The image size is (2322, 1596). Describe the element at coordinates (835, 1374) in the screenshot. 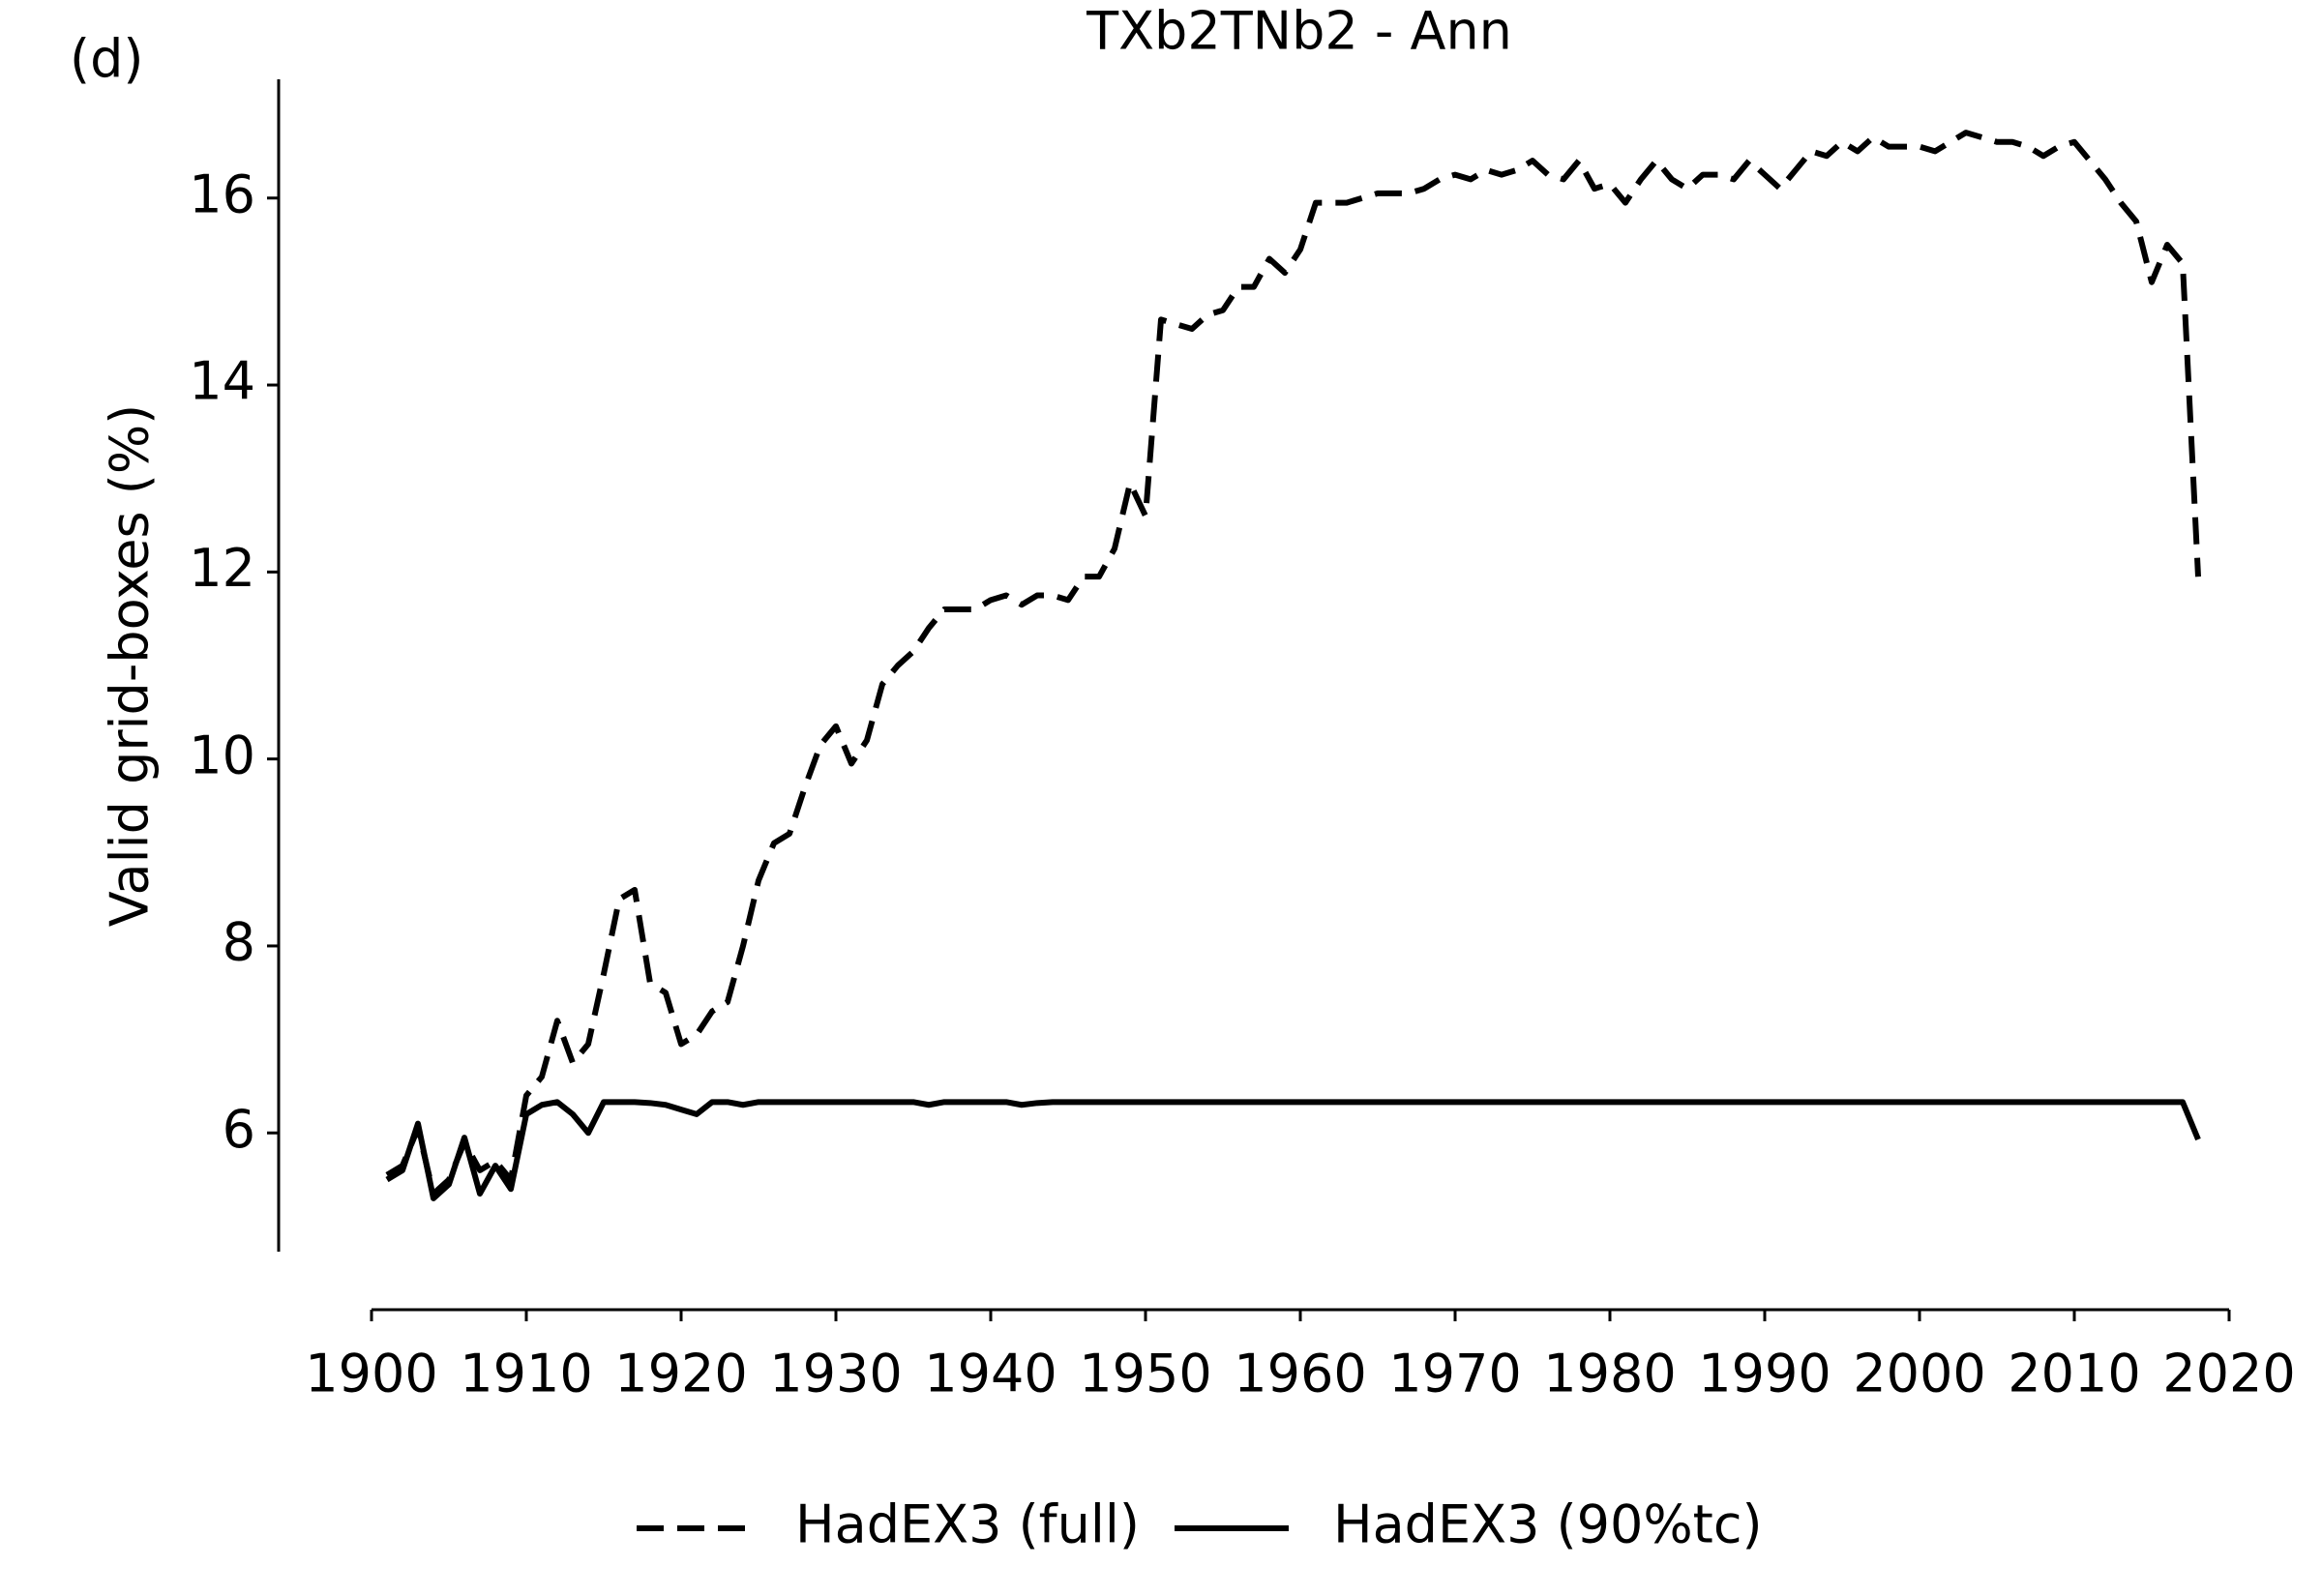

I see `x-tick-label: 1930` at that location.